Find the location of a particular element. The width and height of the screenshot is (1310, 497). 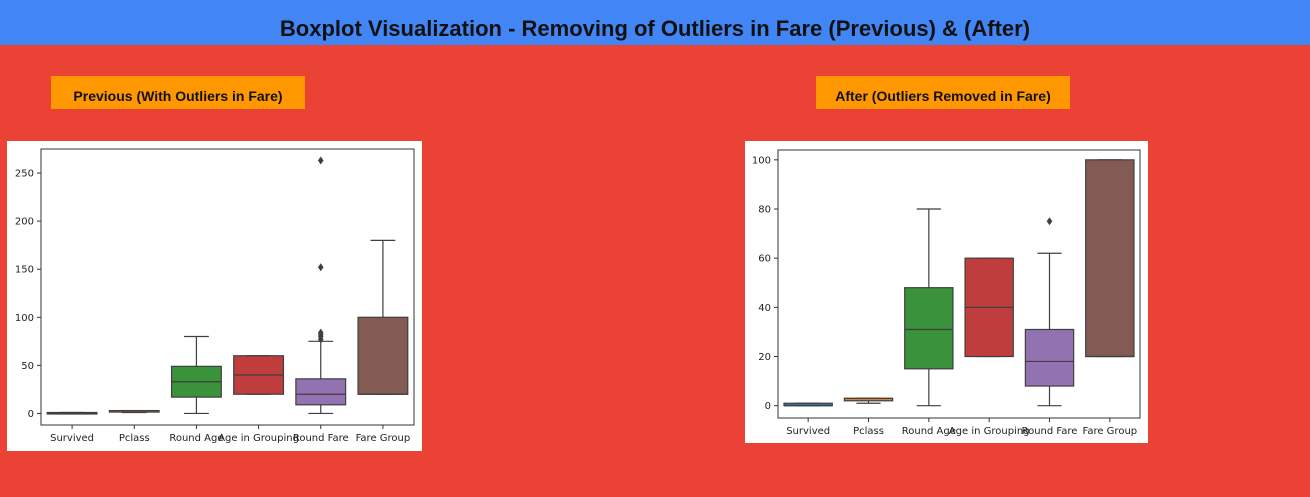

chart0-ytick-label-1: 50 is located at coordinates (27, 366).